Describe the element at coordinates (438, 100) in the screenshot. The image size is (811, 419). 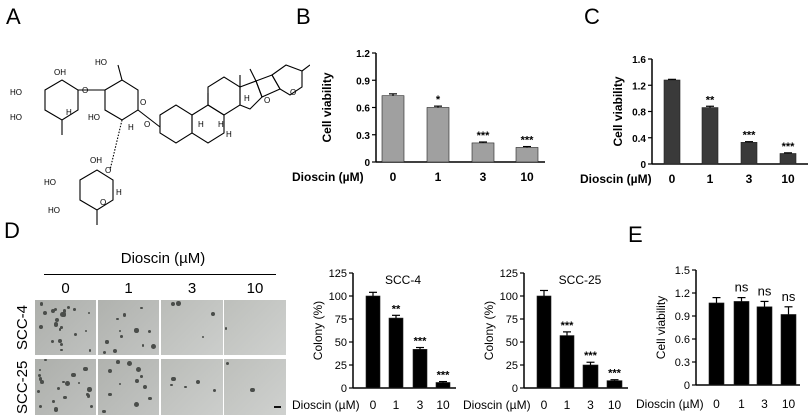
I see `significance-marker: *` at that location.